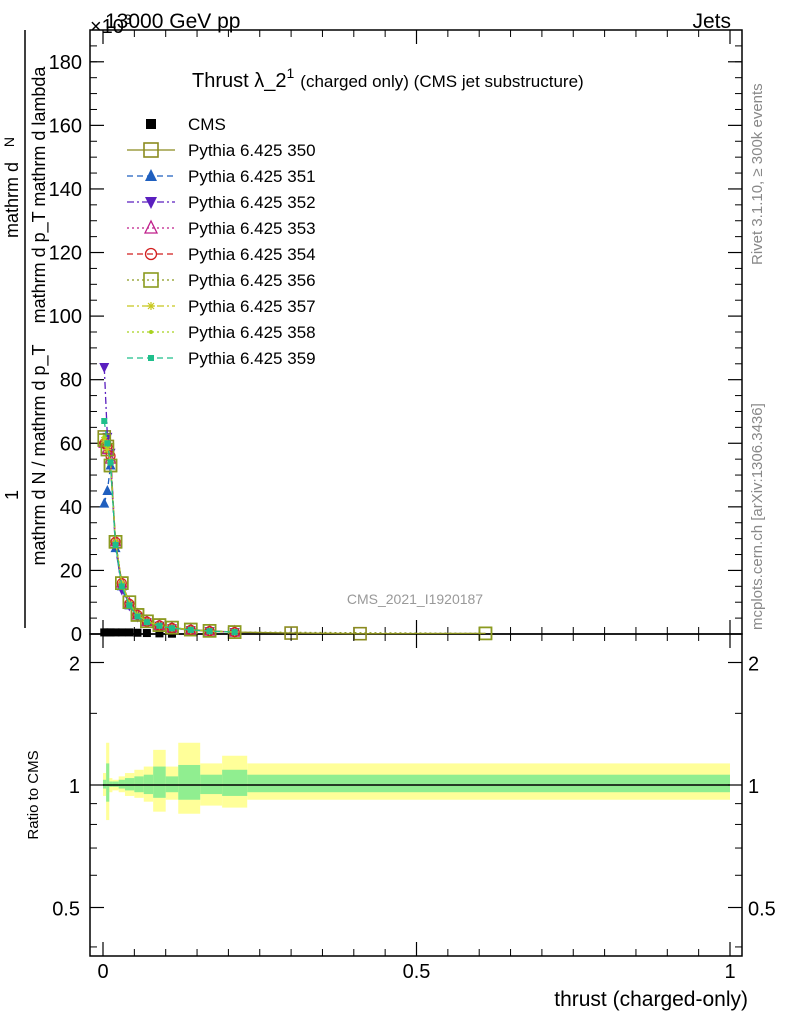 The width and height of the screenshot is (786, 1024). I want to click on legend-label: Pythia 6.425 359, so click(252, 358).